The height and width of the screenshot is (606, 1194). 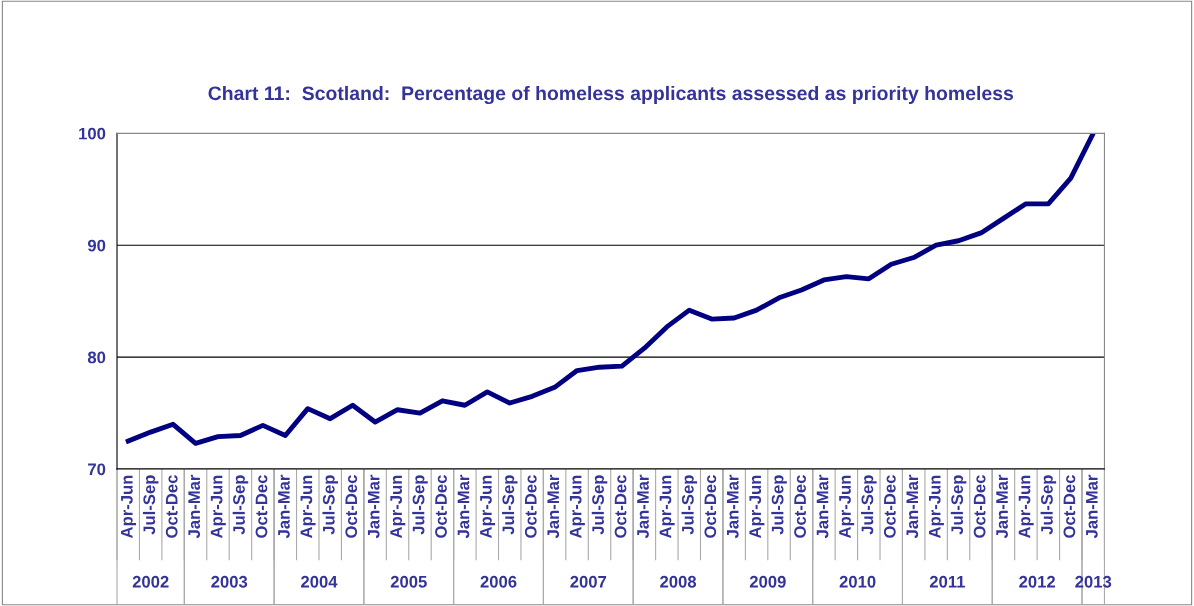 What do you see at coordinates (767, 581) in the screenshot?
I see `text: 2009` at bounding box center [767, 581].